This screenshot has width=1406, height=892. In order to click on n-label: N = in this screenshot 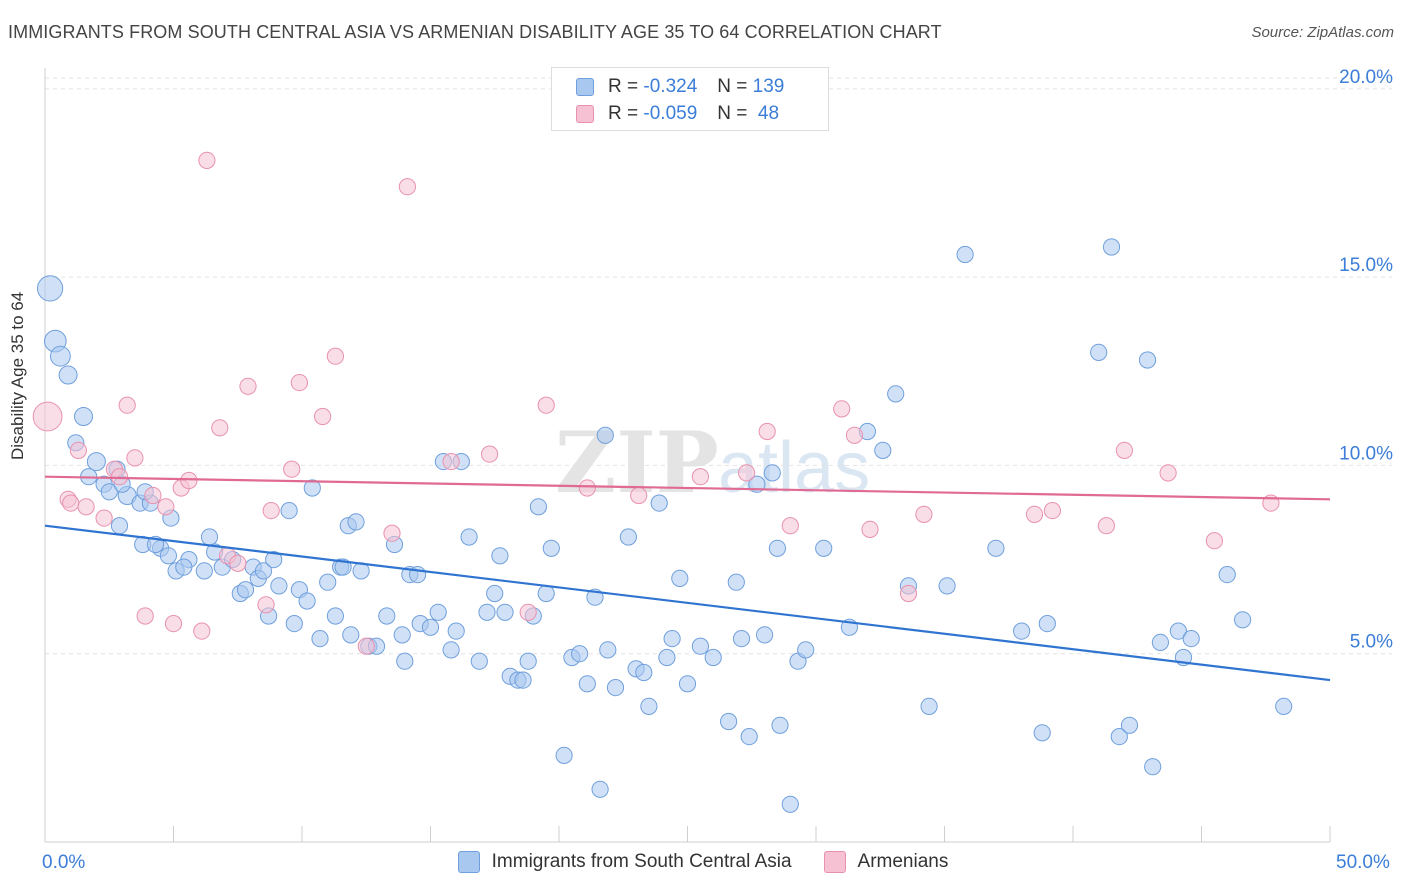, I will do `click(732, 113)`.